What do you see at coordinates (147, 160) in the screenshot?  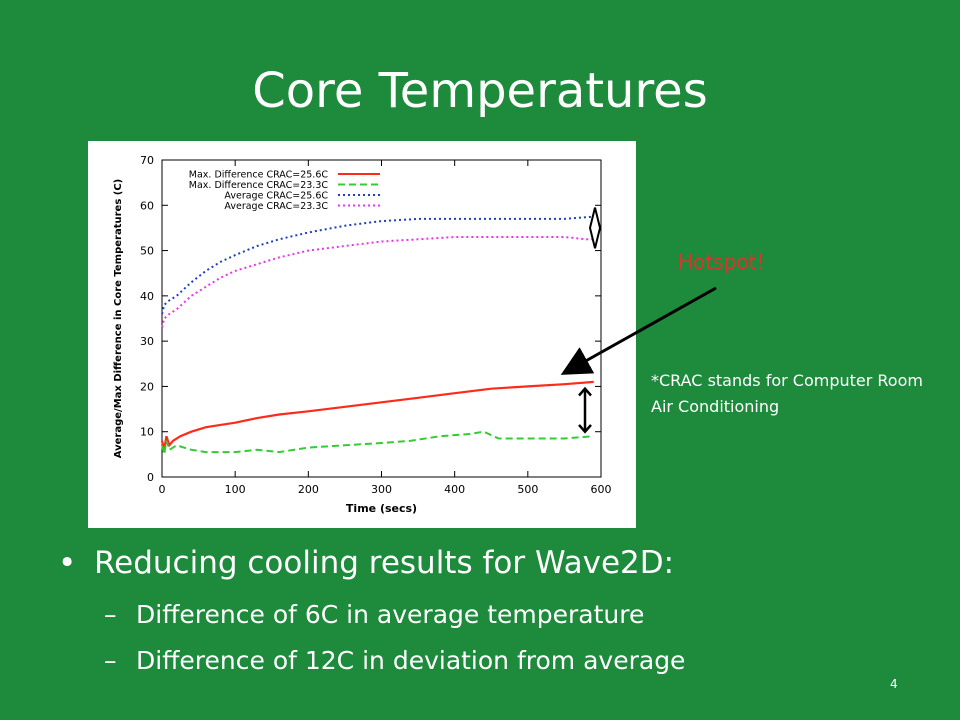 I see `y-tick-label: 70` at bounding box center [147, 160].